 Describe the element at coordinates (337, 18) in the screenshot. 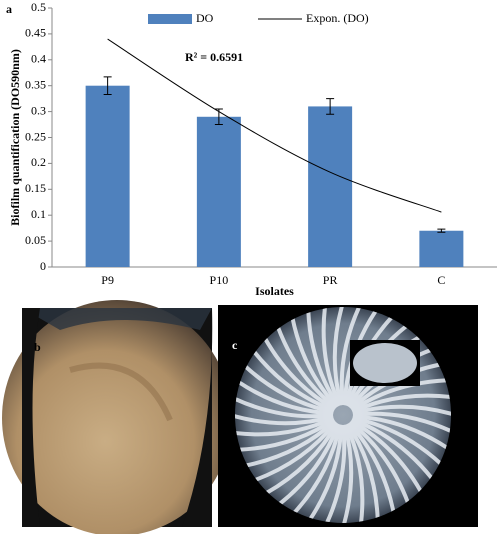

I see `legend-label: Expon. (DO)` at that location.